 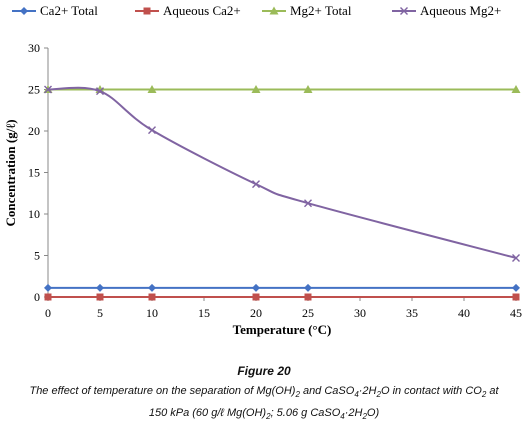 I want to click on series-aqueous-ca2, so click(x=282, y=297).